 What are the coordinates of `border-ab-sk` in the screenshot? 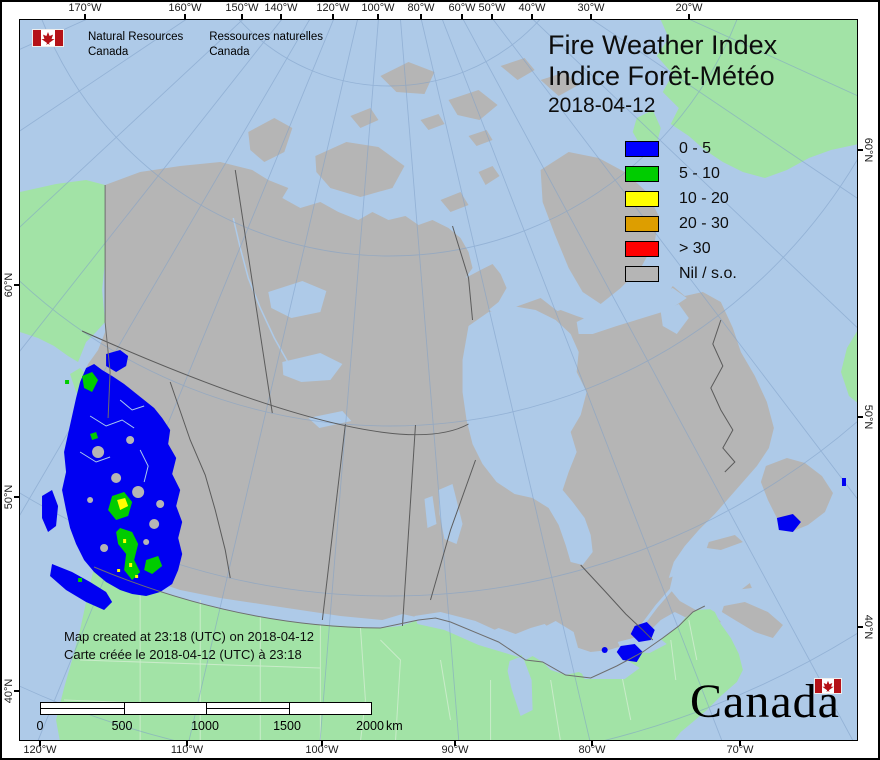 It's located at (333, 522).